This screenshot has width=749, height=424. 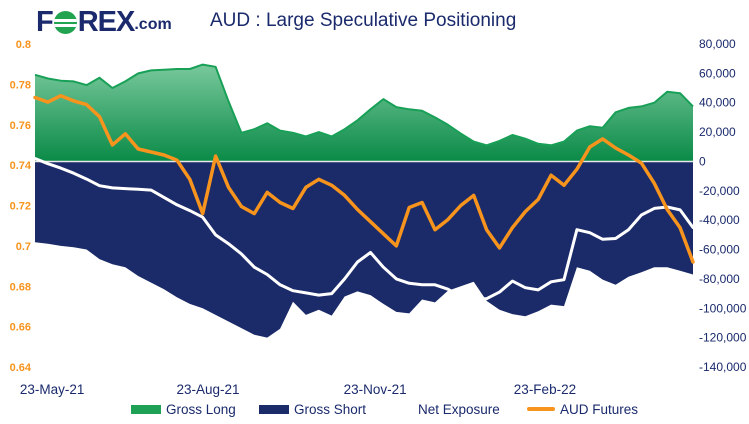 I want to click on page-title: AUD : Large Speculative Positioning, so click(x=363, y=20).